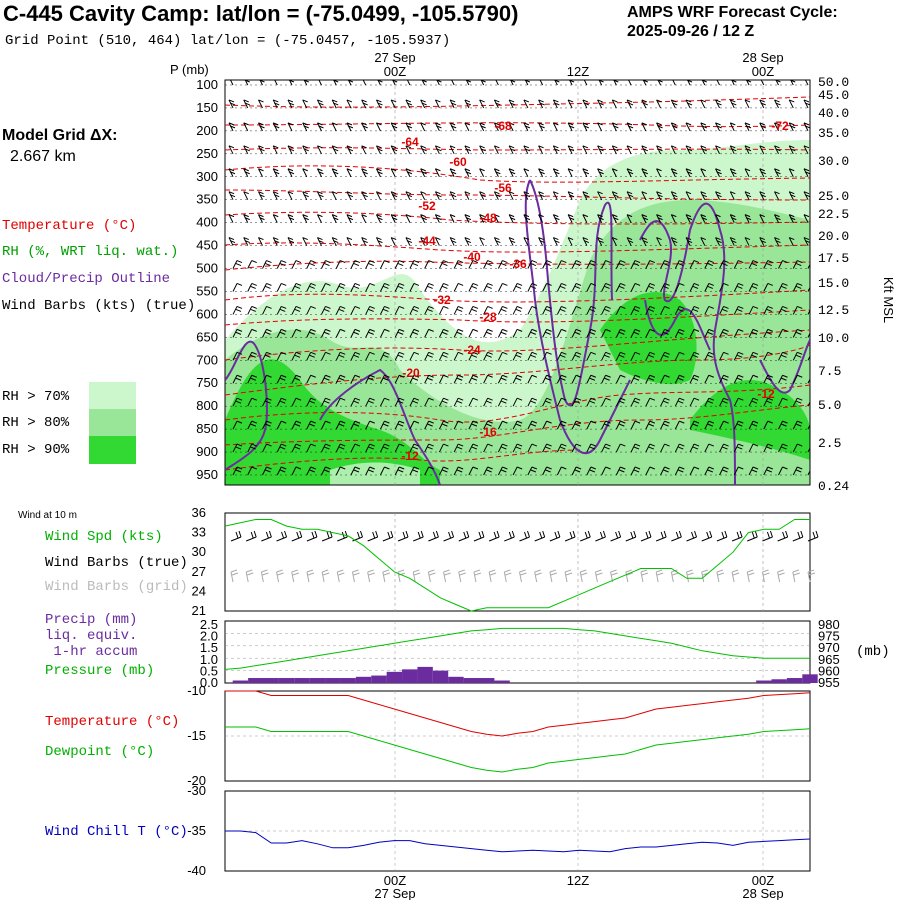 The height and width of the screenshot is (900, 900). I want to click on pressure-line, so click(517, 648).